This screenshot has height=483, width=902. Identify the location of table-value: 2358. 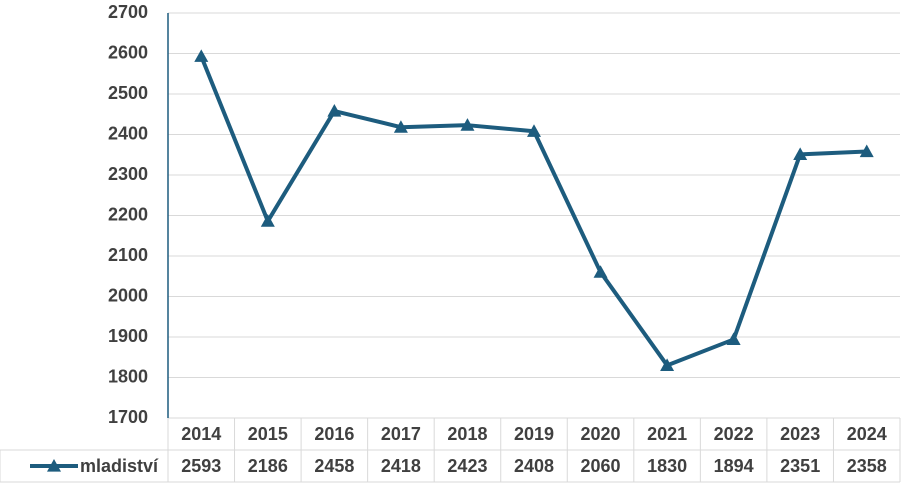
(867, 466).